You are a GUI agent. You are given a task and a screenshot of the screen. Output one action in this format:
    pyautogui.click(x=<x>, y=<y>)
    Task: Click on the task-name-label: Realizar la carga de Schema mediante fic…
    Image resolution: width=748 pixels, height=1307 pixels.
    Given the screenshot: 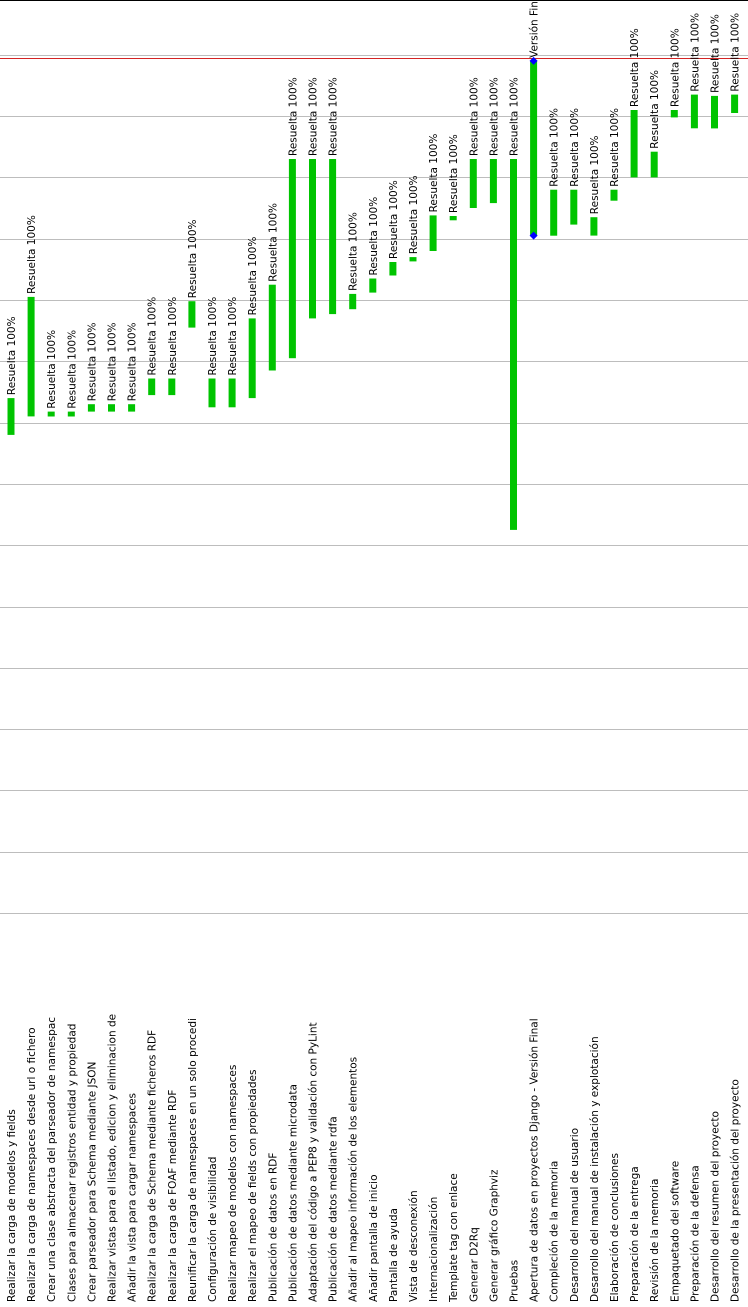 What is the action you would take?
    pyautogui.click(x=153, y=1166)
    